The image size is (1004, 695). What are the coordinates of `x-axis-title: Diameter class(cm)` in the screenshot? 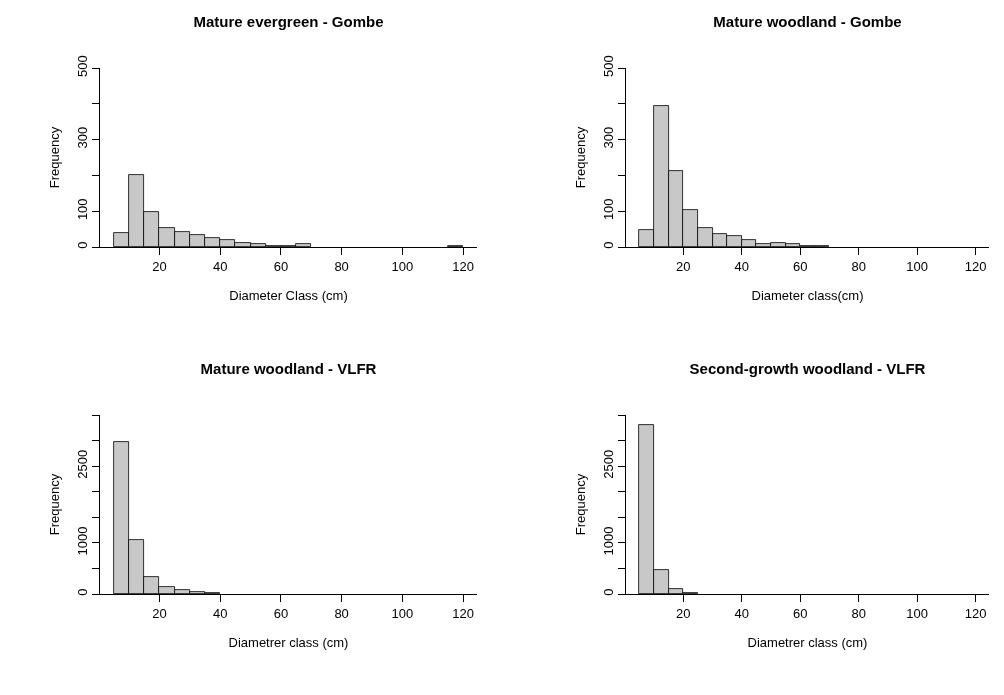 It's located at (807, 296).